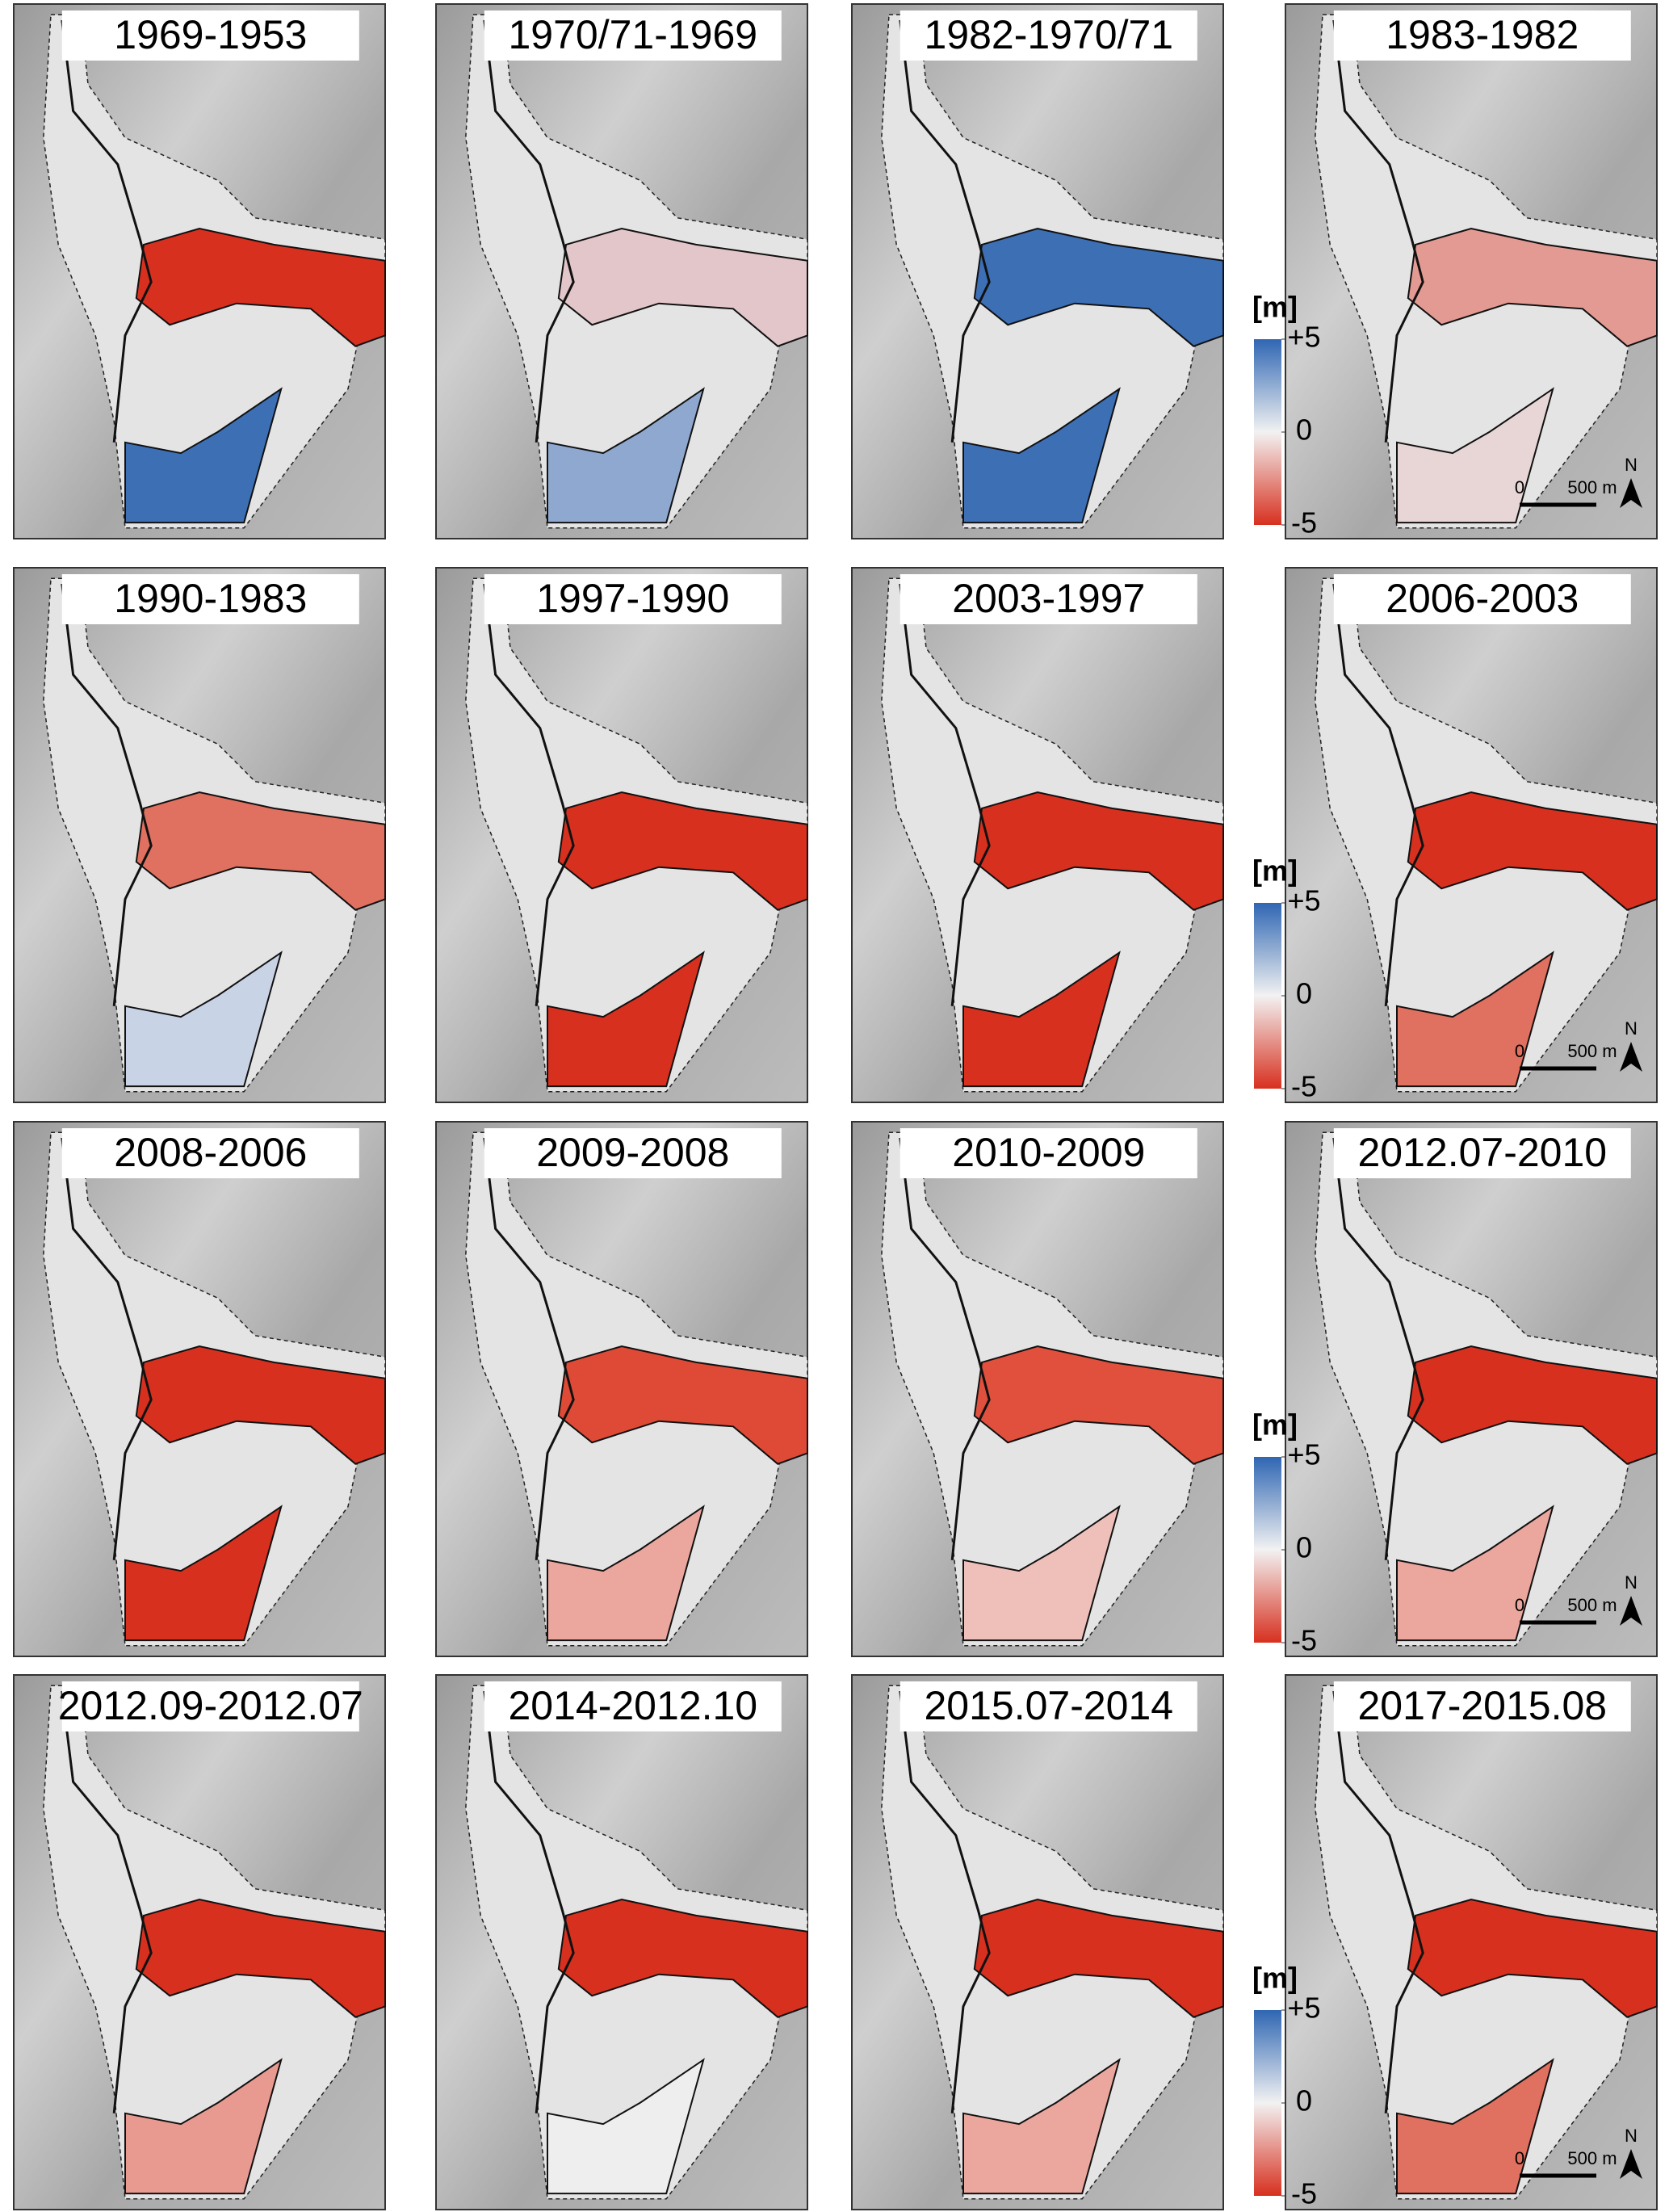 The width and height of the screenshot is (1669, 2212). I want to click on map-panel: 2009-2008, so click(621, 1389).